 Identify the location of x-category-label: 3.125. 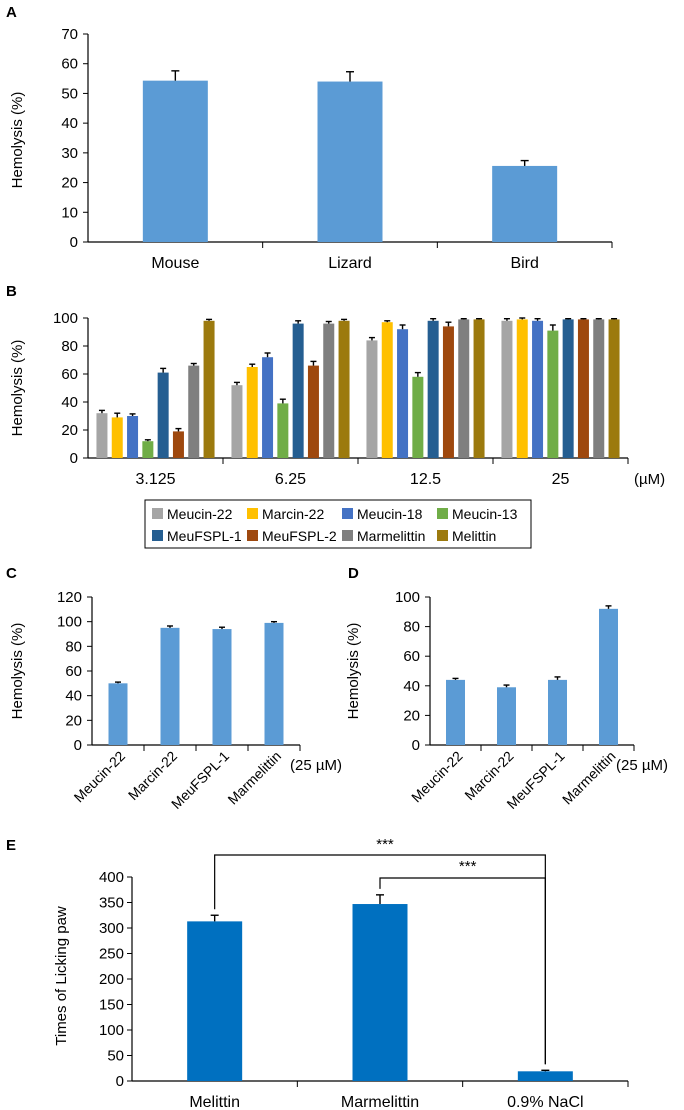
(155, 479).